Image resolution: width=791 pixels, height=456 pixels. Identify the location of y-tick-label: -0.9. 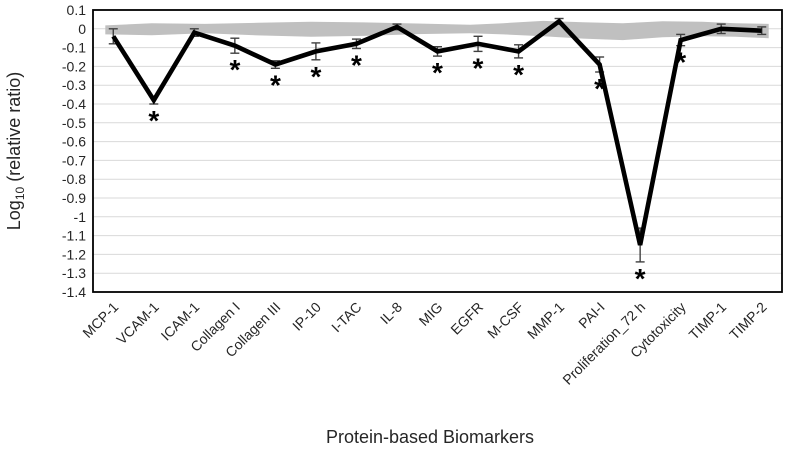
(74, 198).